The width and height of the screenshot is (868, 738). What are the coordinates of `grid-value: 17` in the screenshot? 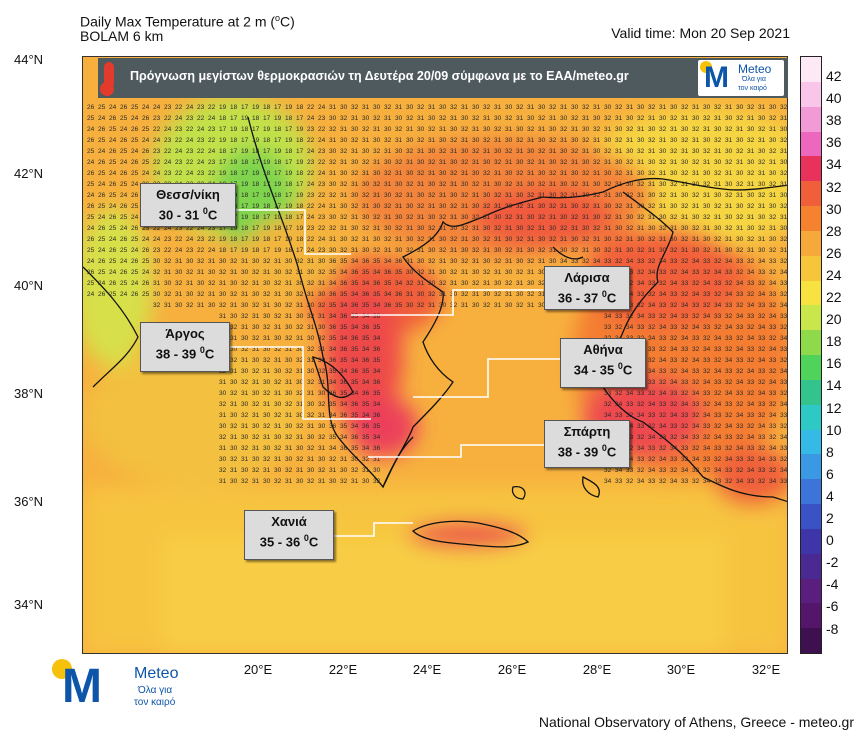 It's located at (267, 151).